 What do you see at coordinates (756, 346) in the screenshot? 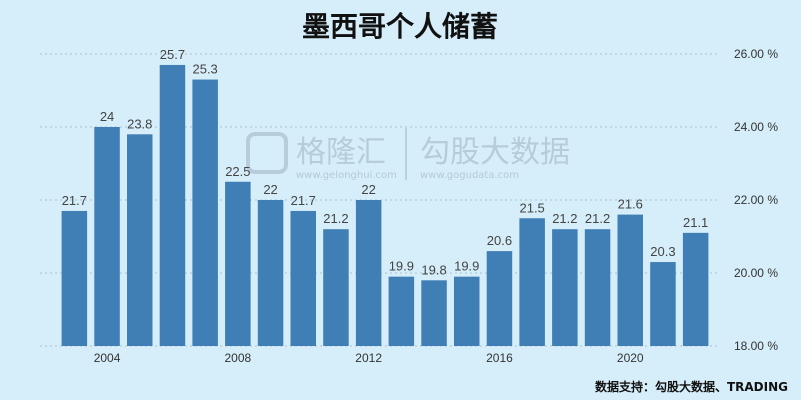
I see `y-tick-label: 18.00 %` at bounding box center [756, 346].